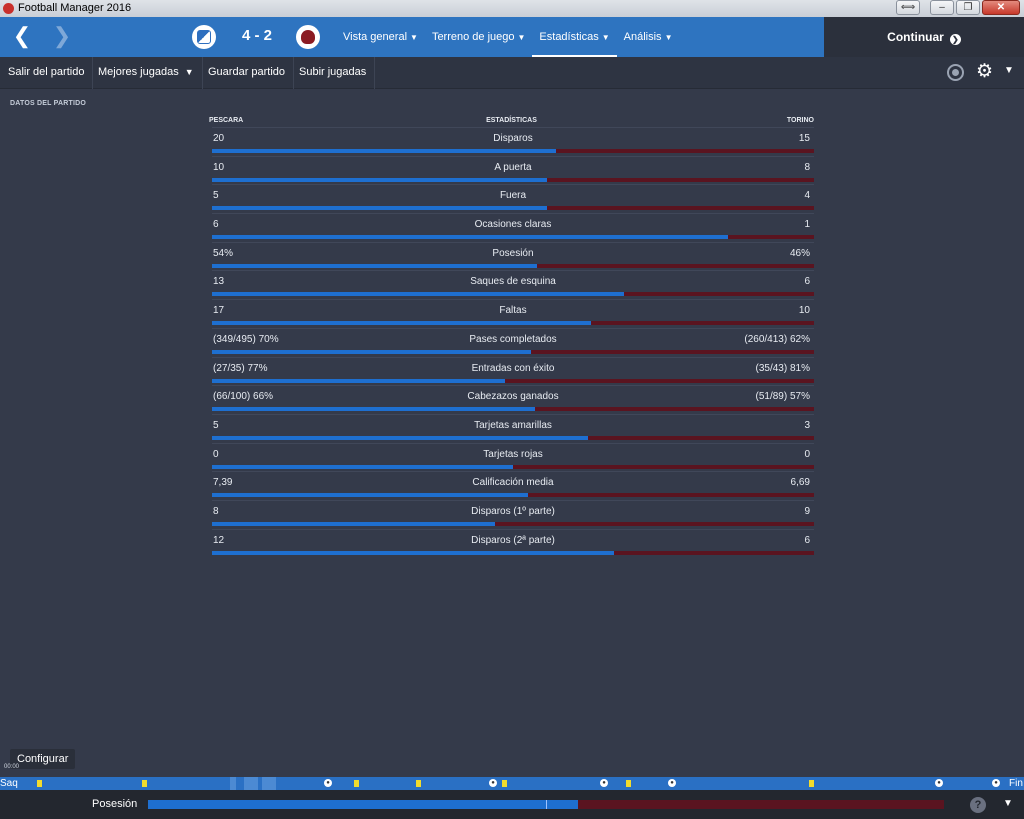 The width and height of the screenshot is (1024, 819). What do you see at coordinates (219, 311) in the screenshot?
I see `home-stat-value: 17` at bounding box center [219, 311].